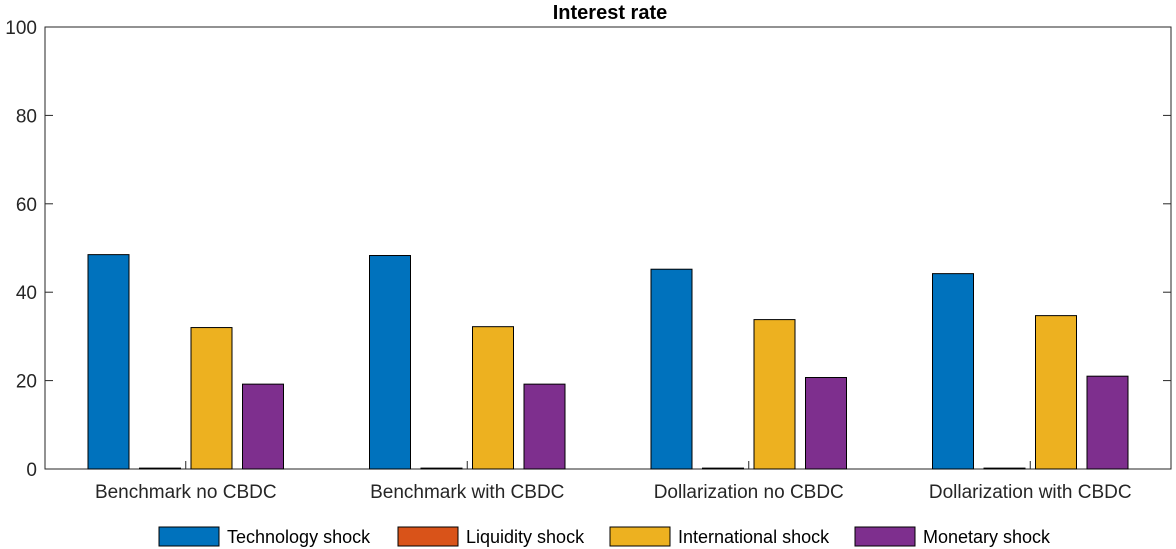 Image resolution: width=1176 pixels, height=549 pixels. What do you see at coordinates (299, 537) in the screenshot?
I see `legend-label: Technology shock` at bounding box center [299, 537].